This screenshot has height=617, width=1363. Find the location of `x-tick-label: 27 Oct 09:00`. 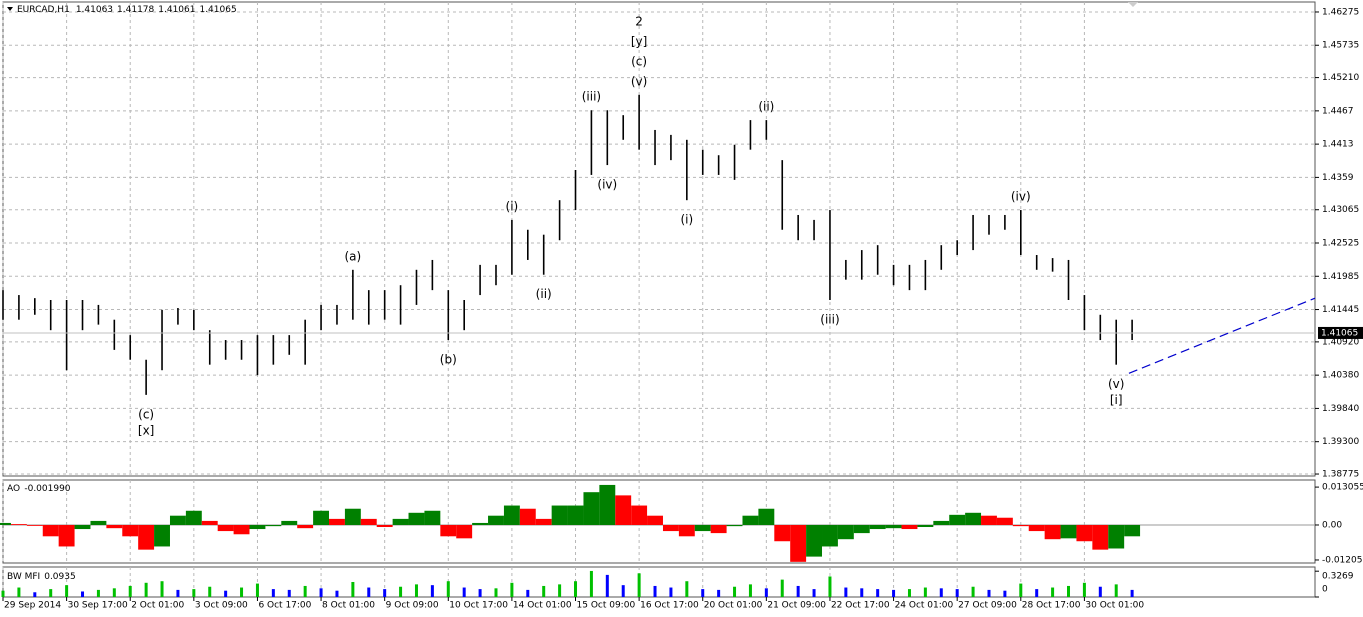

x-tick-label: 27 Oct 09:00 is located at coordinates (987, 606).